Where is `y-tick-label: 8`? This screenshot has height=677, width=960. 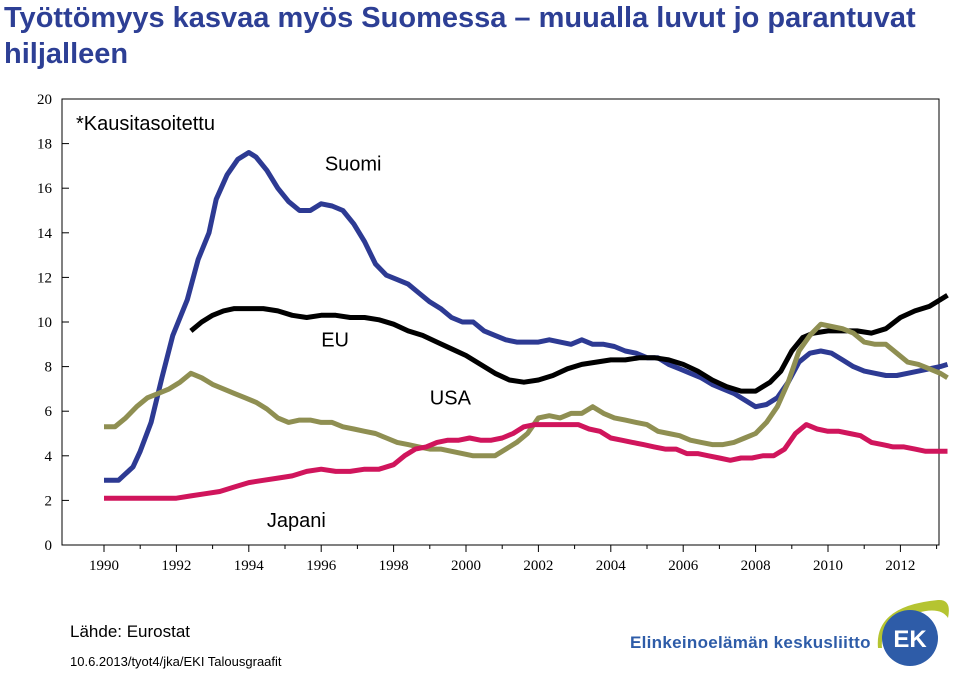
y-tick-label: 8 is located at coordinates (49, 368).